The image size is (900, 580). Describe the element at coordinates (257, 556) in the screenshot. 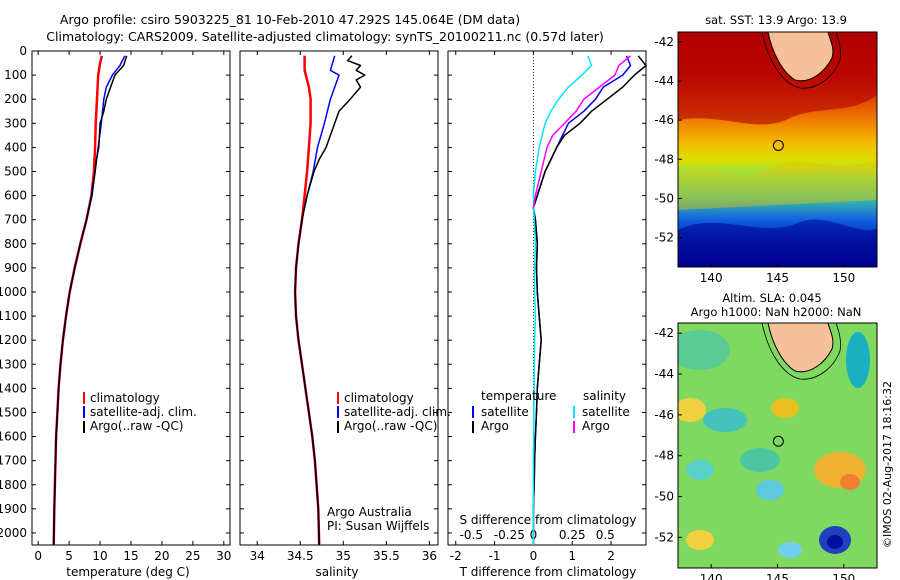

I see `x-tick-label: 34` at that location.